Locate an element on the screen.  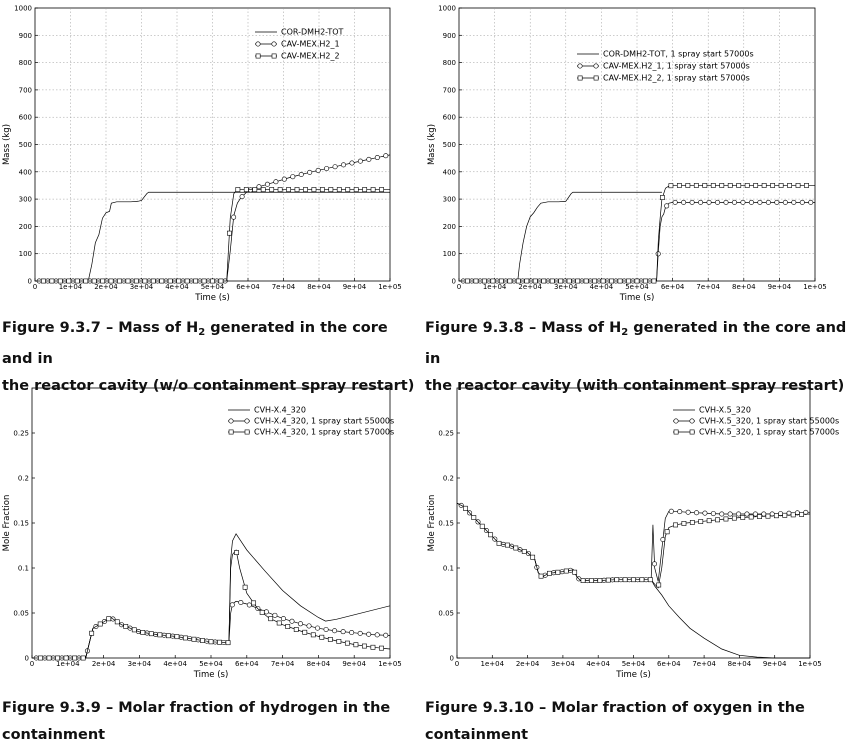
x-tick-label: 2e+04 is located at coordinates (104, 664).